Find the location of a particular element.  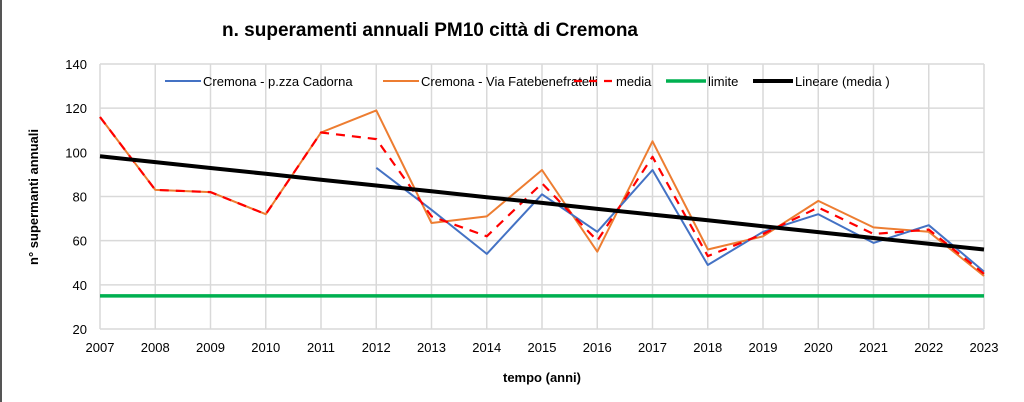

x-tick-label: 2007 is located at coordinates (100, 347).